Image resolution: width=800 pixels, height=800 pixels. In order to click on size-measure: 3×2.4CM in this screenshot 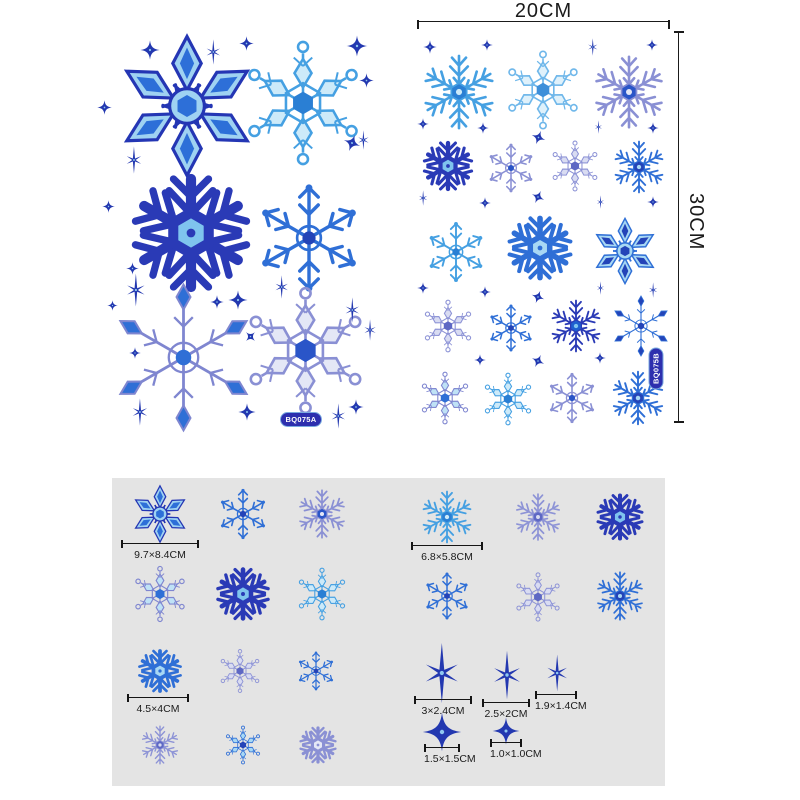, I will do `click(443, 706)`.